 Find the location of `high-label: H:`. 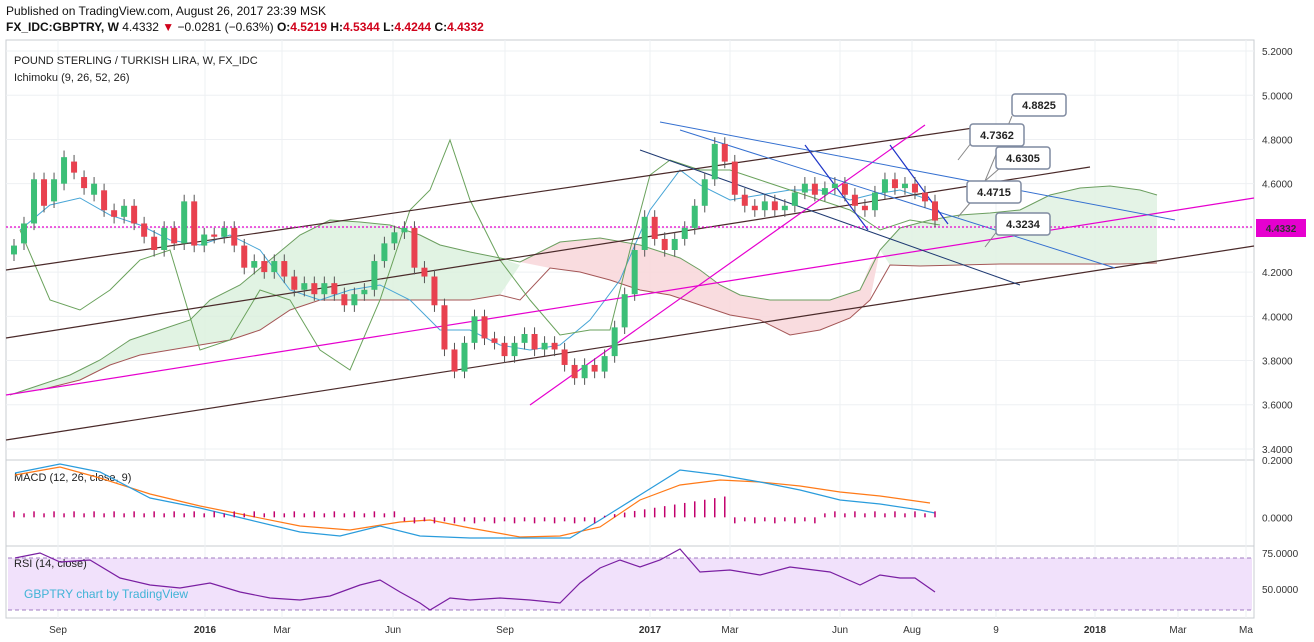

high-label: H: is located at coordinates (337, 27).